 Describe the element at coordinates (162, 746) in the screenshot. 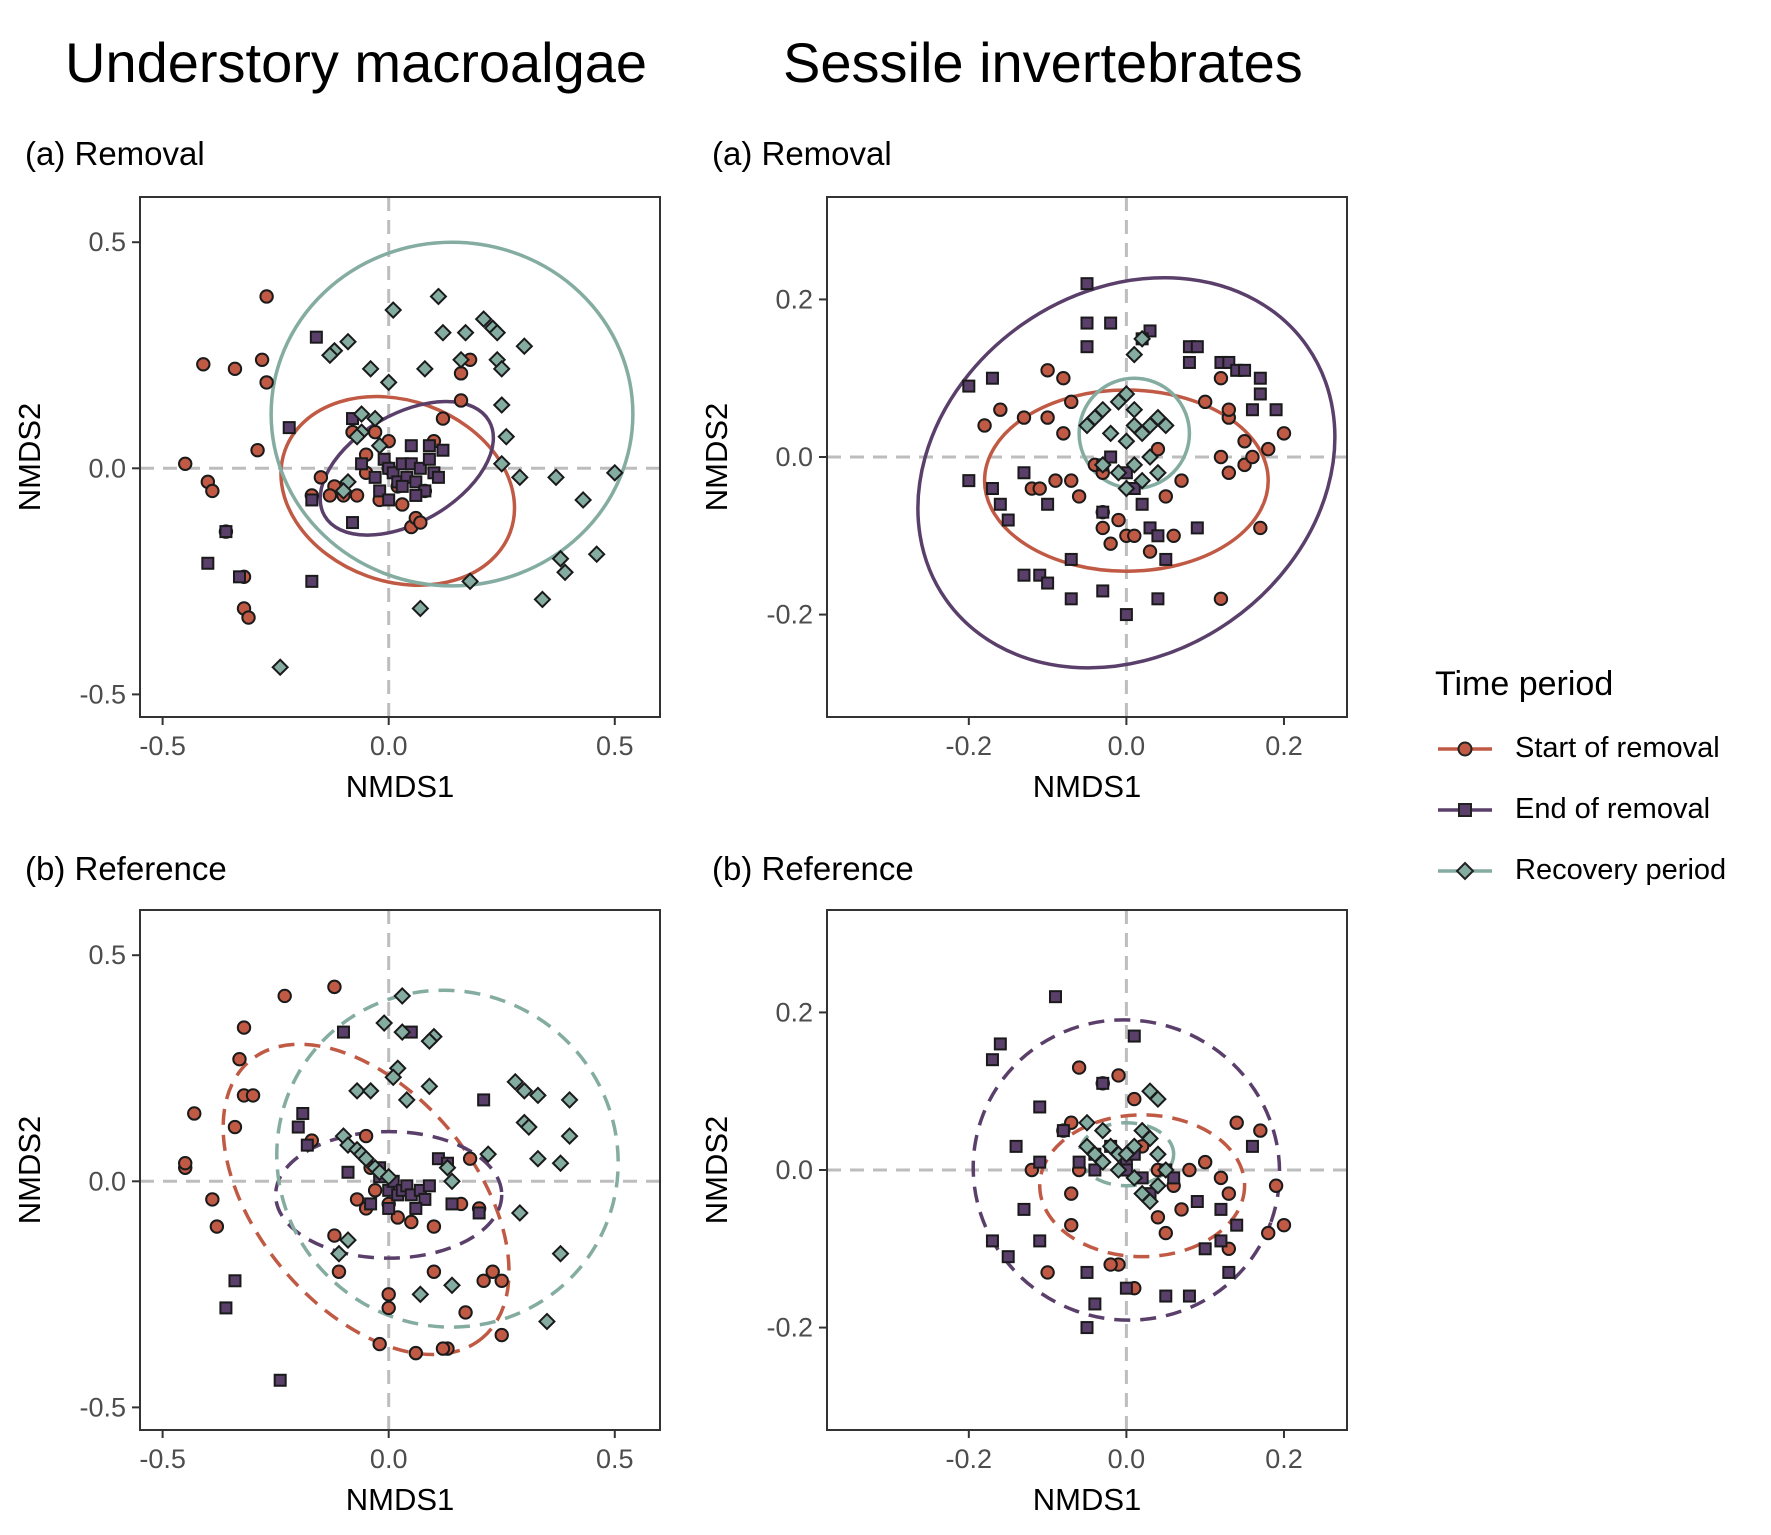

I see `x-tick-label: -0.5` at that location.